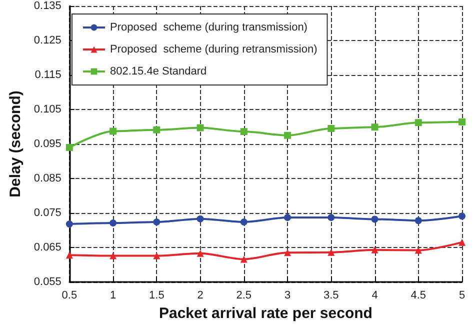 This screenshot has height=334, width=474. I want to click on y-tick-label: 0.065, so click(48, 248).